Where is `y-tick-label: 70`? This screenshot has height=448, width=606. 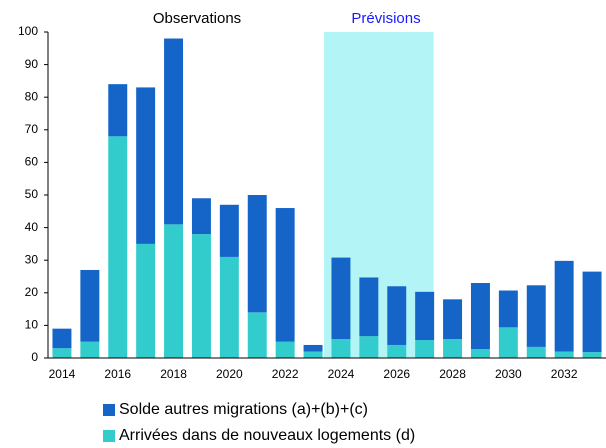 y-tick-label: 70 is located at coordinates (32, 129).